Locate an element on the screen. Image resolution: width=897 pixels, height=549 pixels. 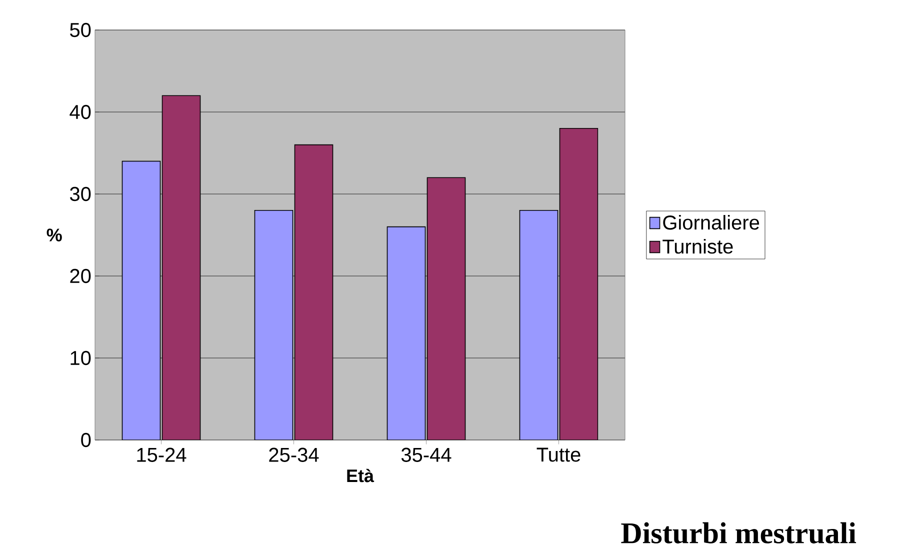
legend-label: Turniste is located at coordinates (697, 246).